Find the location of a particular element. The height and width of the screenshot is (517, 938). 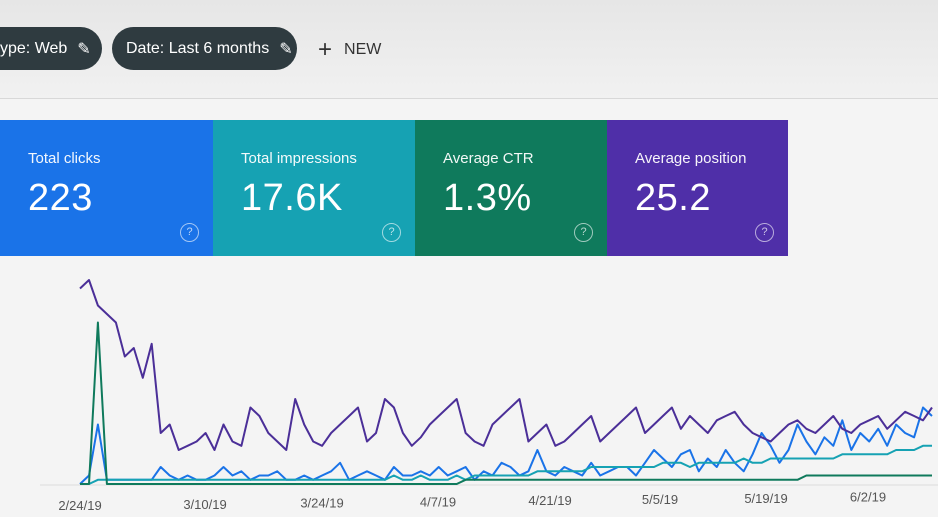

plus-icon: + is located at coordinates (325, 49).